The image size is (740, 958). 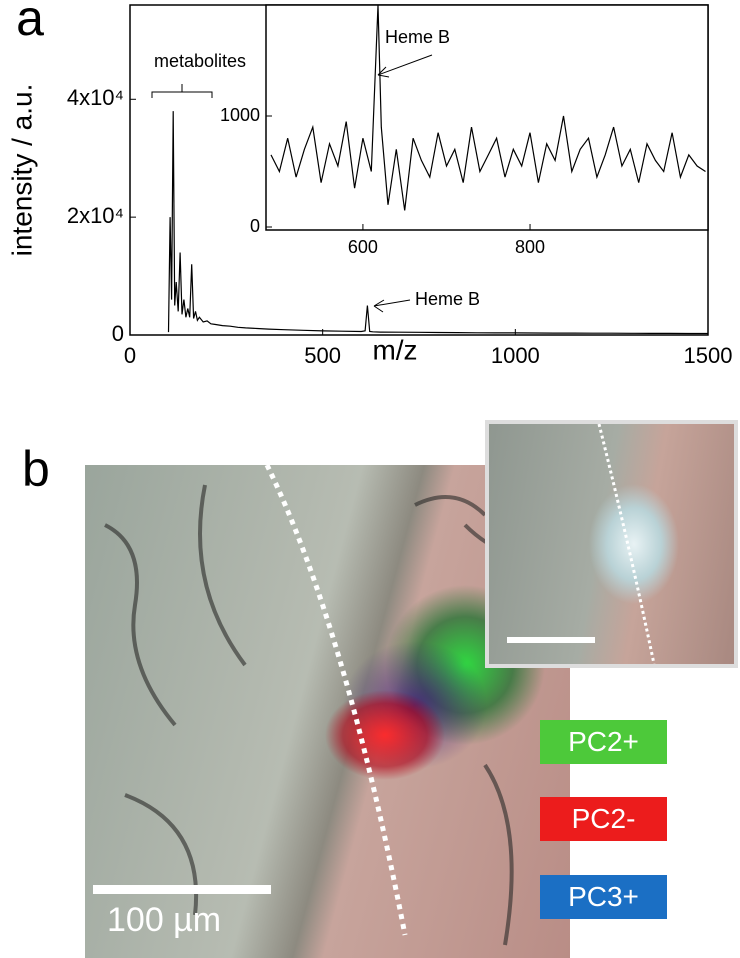 I want to click on y-tick-label: 4x10⁴, so click(x=95, y=97).